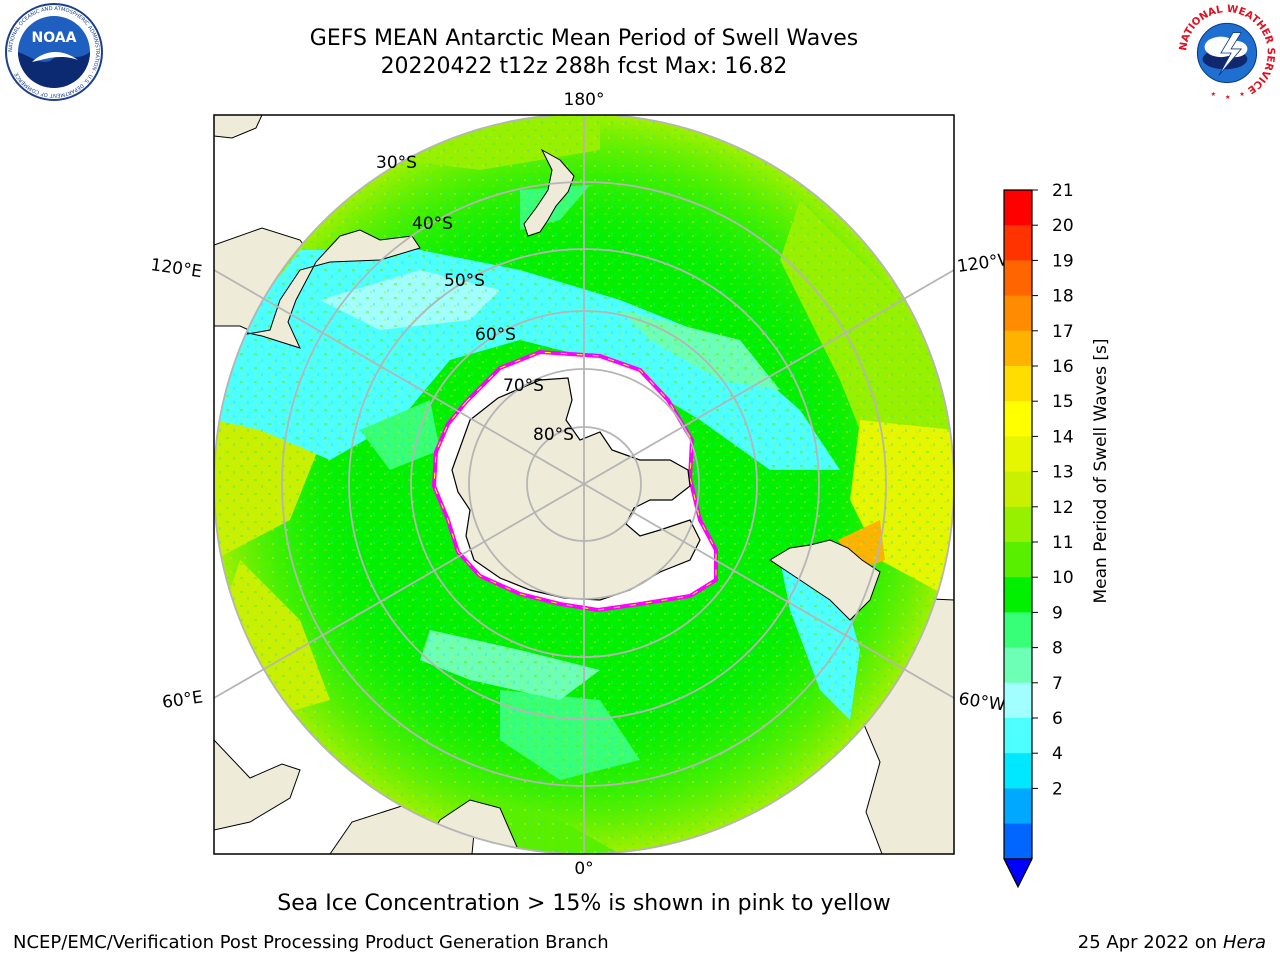 This screenshot has height=960, width=1280. Describe the element at coordinates (1244, 942) in the screenshot. I see `footer-host: Hera` at that location.